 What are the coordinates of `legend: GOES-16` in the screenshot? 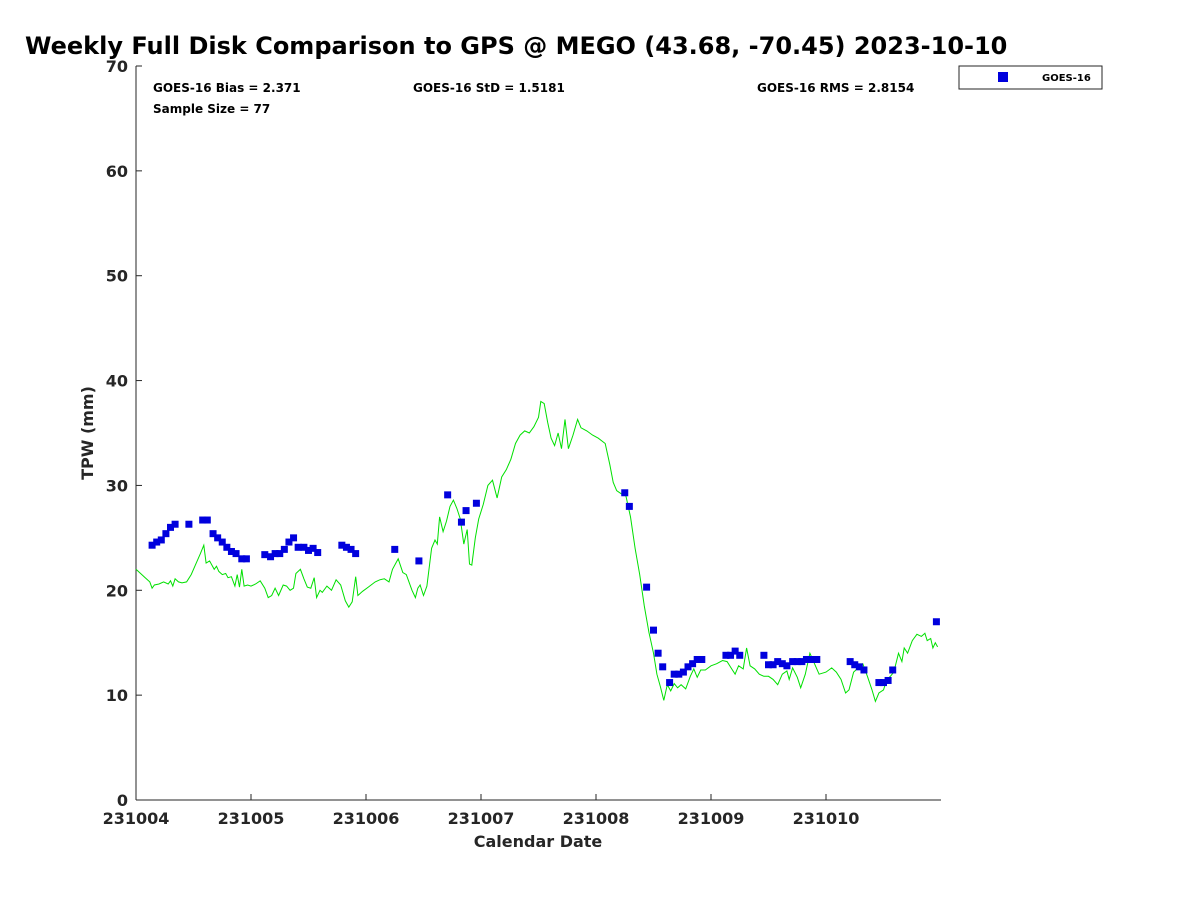 It's located at (1030, 77).